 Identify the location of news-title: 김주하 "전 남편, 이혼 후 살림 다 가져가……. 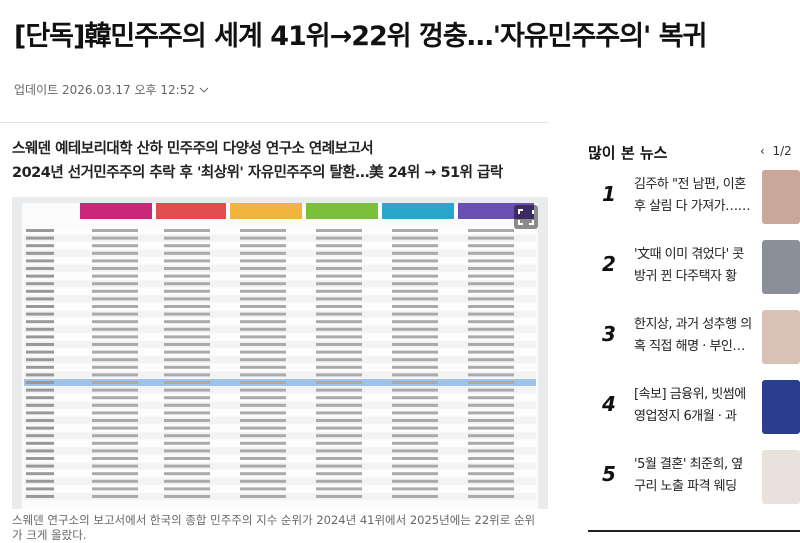
(692, 195).